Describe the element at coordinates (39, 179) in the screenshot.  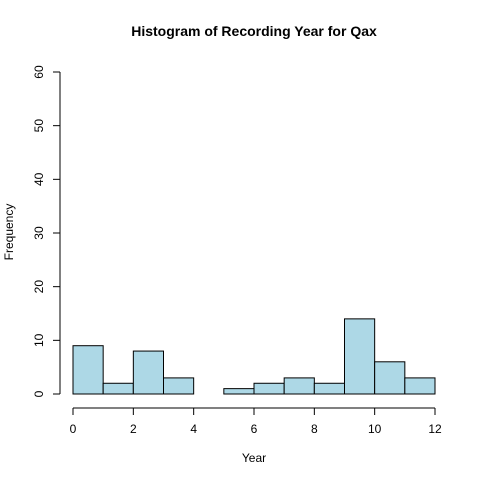
I see `y-tick-label: 40` at that location.